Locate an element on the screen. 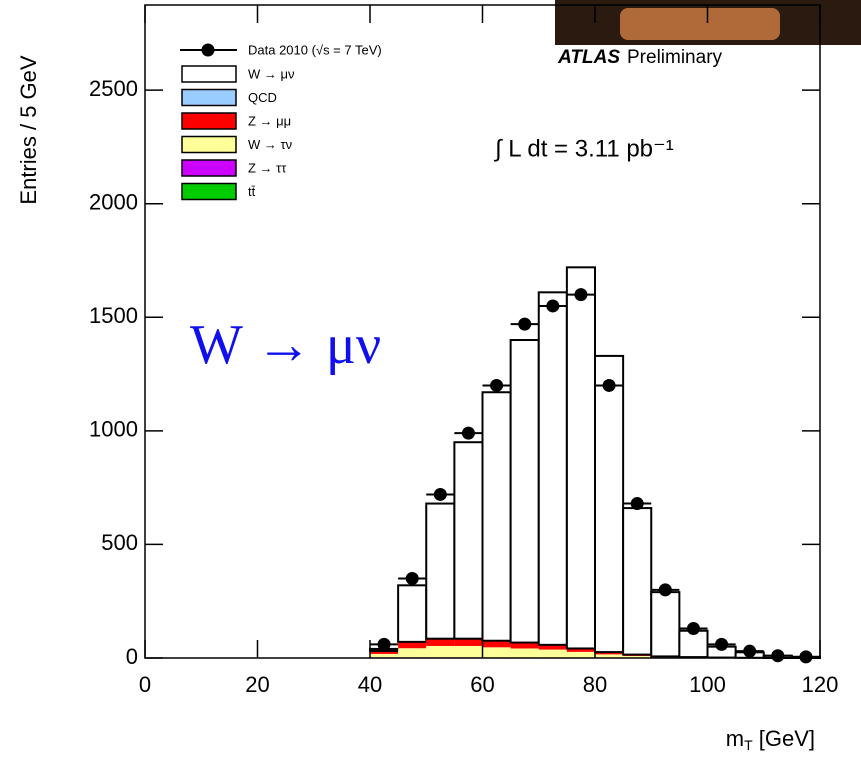  x-label-main: m is located at coordinates (735, 738).